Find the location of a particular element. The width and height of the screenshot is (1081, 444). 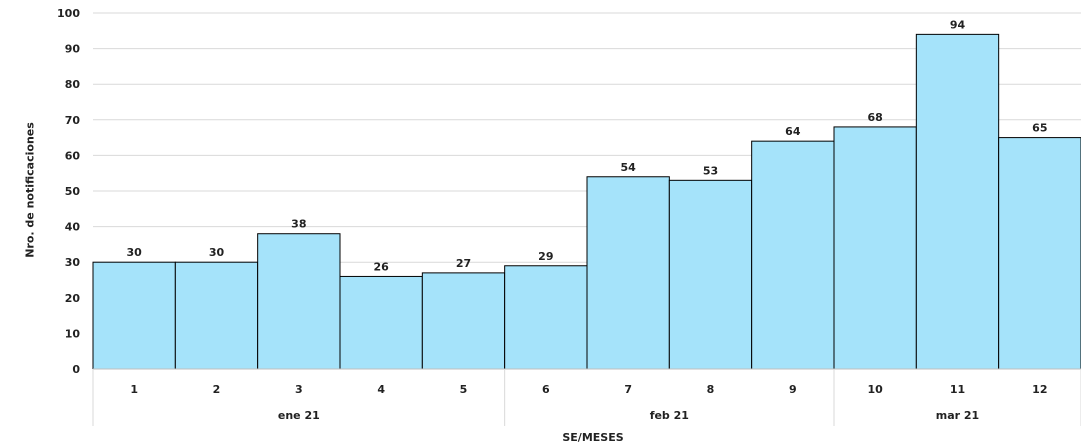

x-tick-label: 8 is located at coordinates (711, 389).